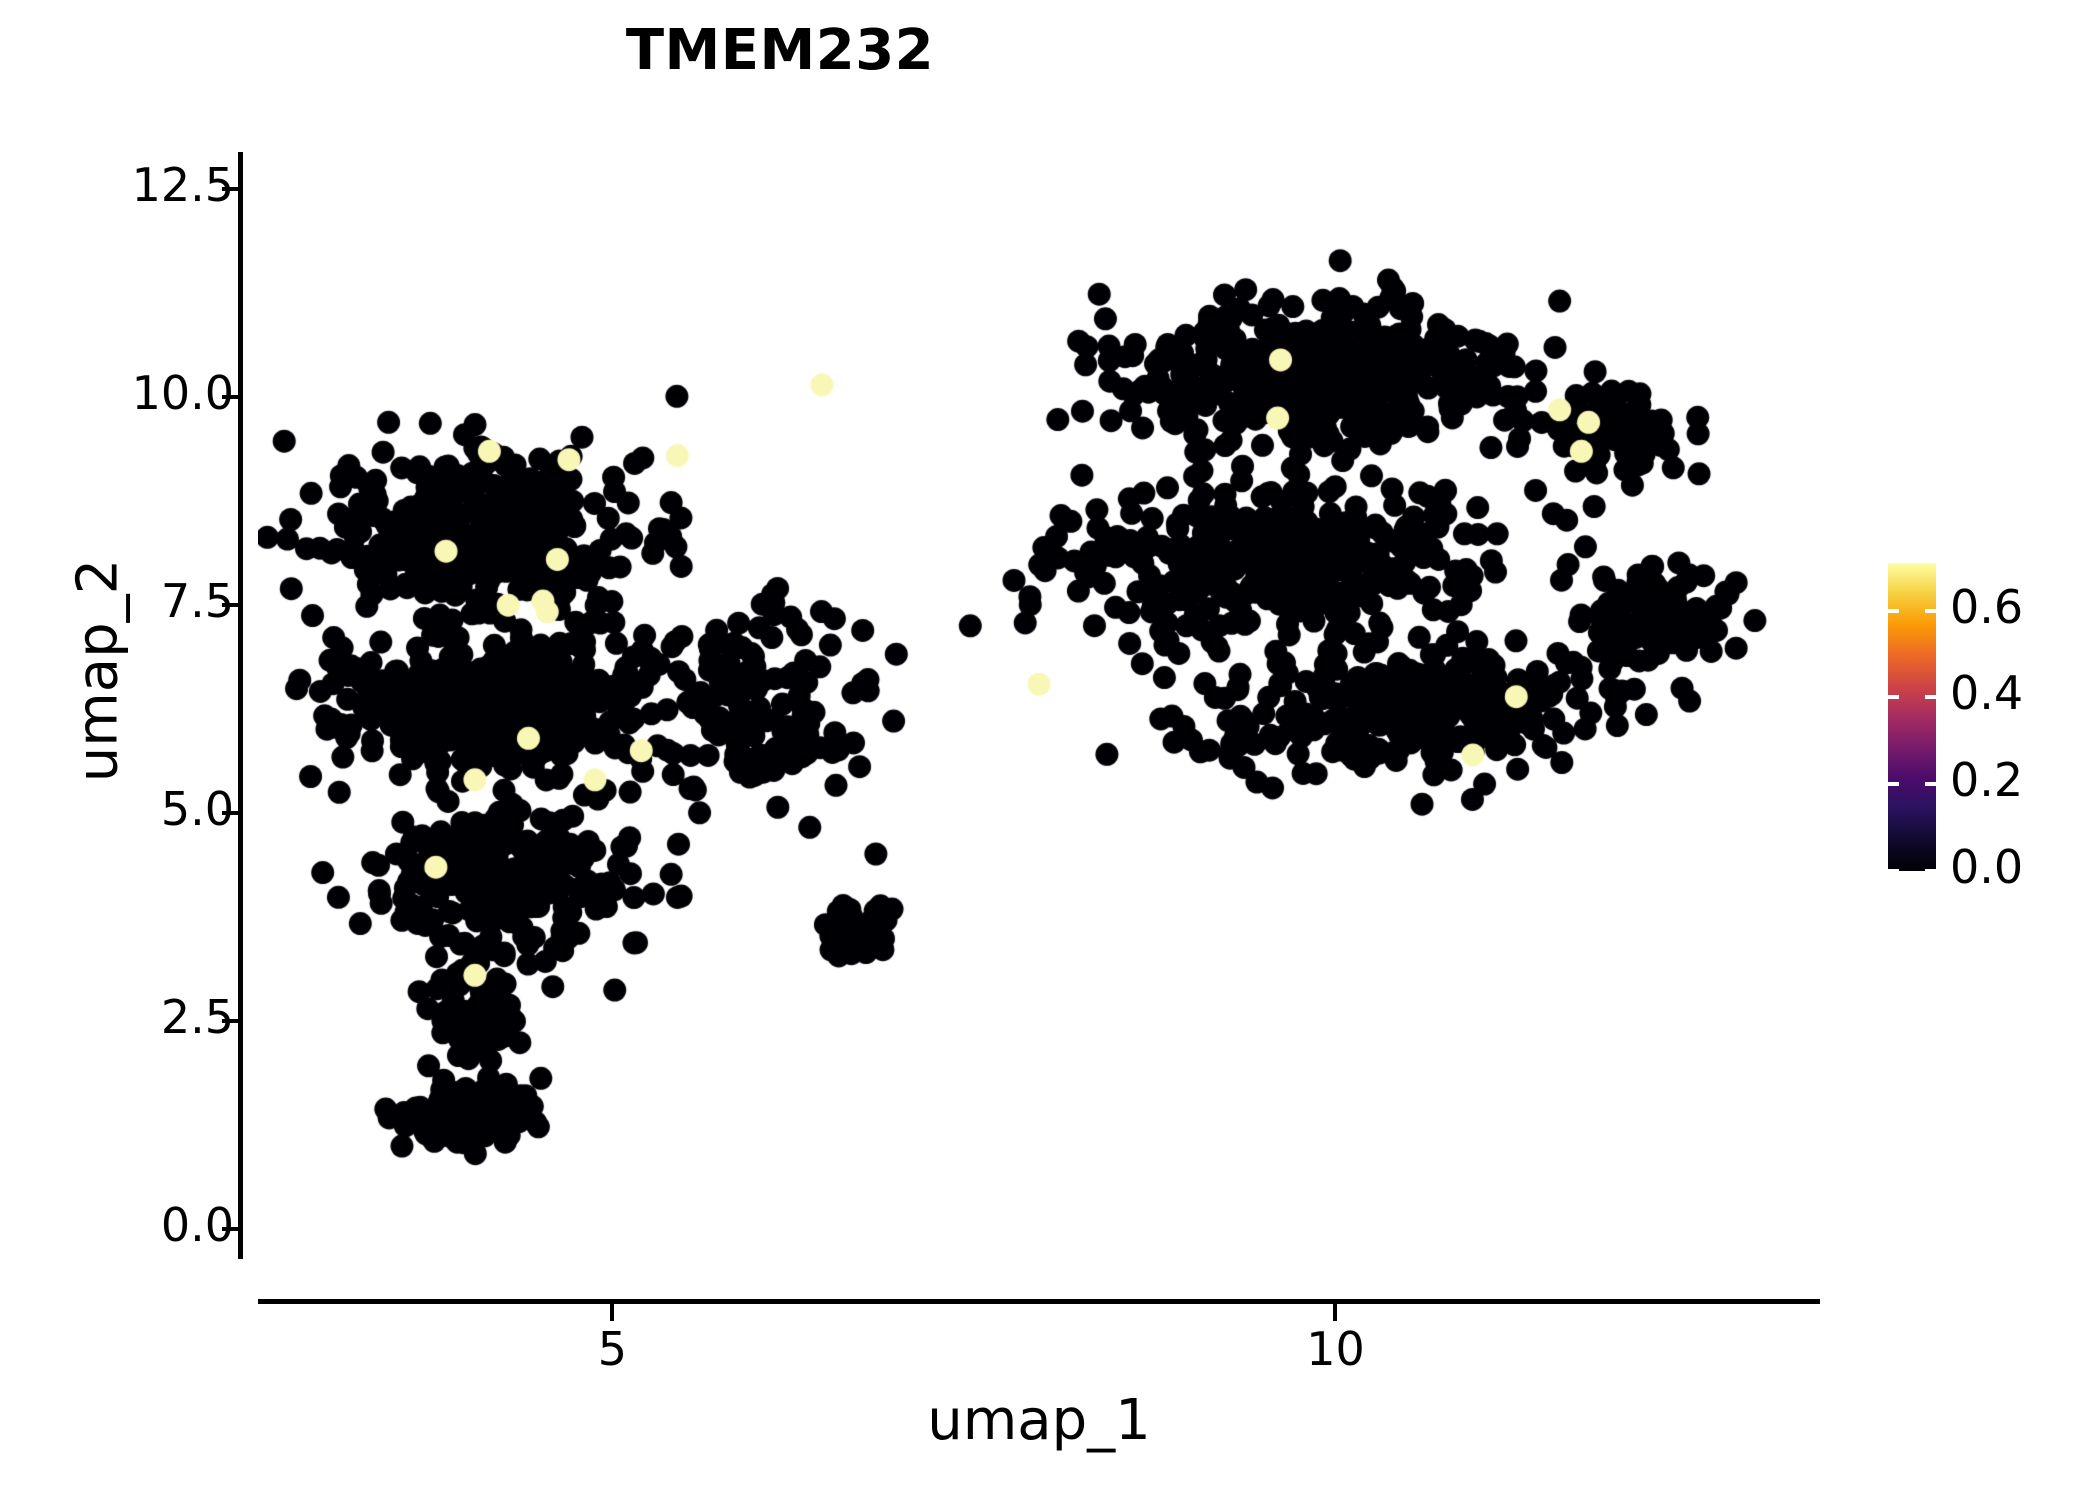 The image size is (2100, 1500). Describe the element at coordinates (197, 1017) in the screenshot. I see `y-tick-label: 2.5` at that location.